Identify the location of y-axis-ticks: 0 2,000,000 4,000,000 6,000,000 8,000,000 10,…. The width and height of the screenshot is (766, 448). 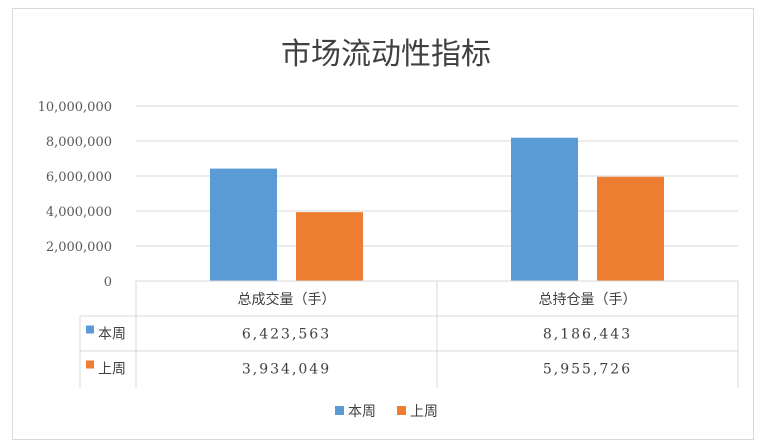
(75, 195).